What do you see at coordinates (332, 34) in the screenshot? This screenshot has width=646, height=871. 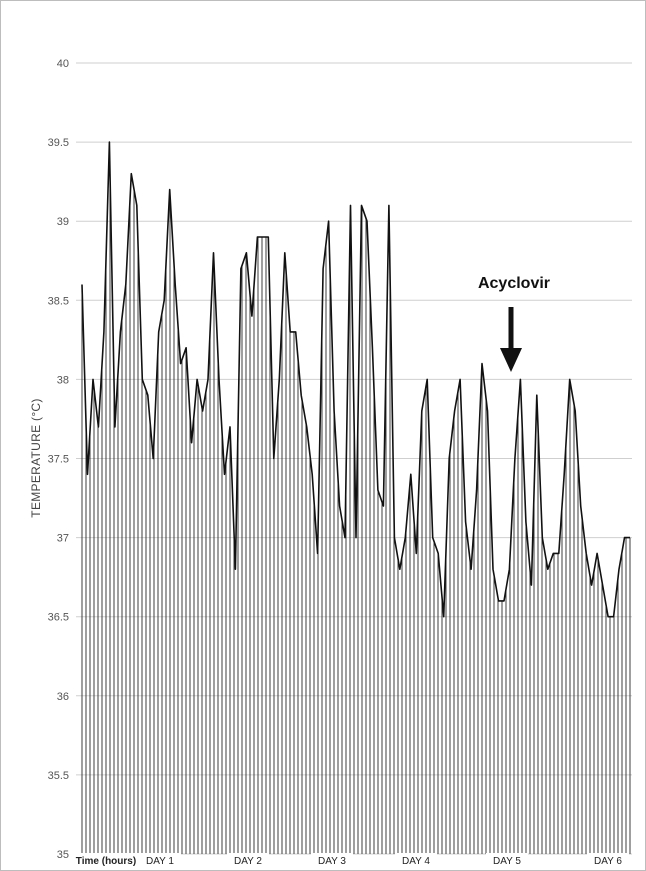 I see `chart-title-area` at bounding box center [332, 34].